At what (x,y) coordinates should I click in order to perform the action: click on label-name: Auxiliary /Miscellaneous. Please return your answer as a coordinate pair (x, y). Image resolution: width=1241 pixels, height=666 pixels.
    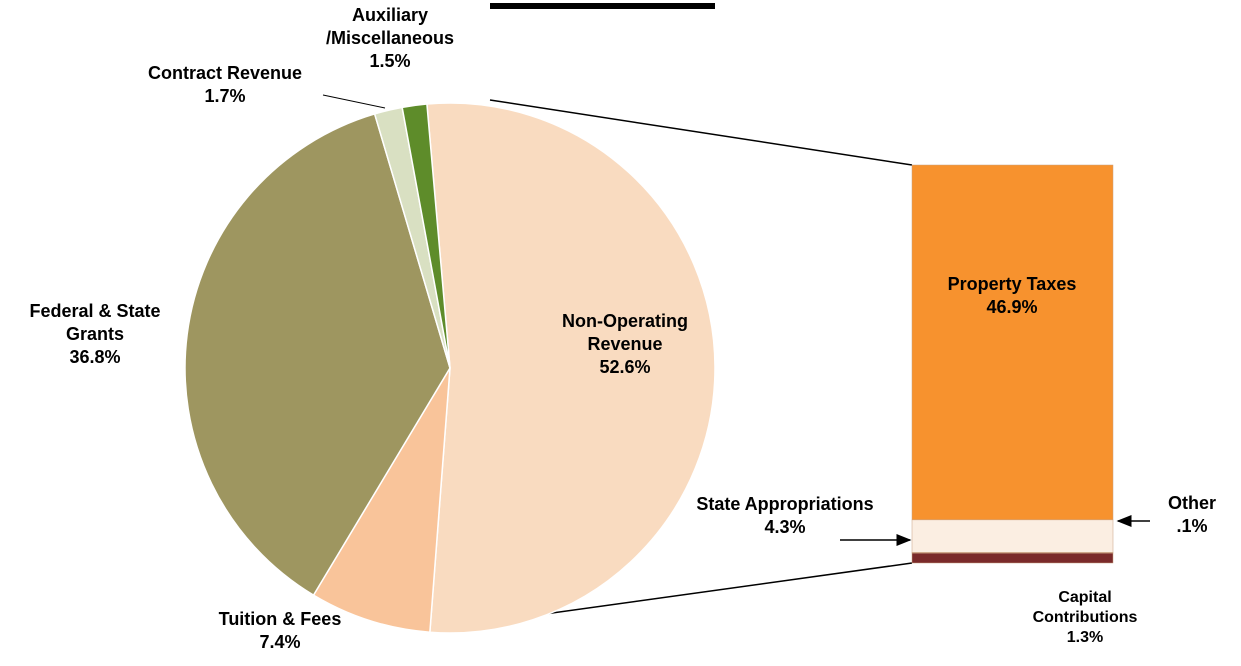
    Looking at the image, I should click on (390, 26).